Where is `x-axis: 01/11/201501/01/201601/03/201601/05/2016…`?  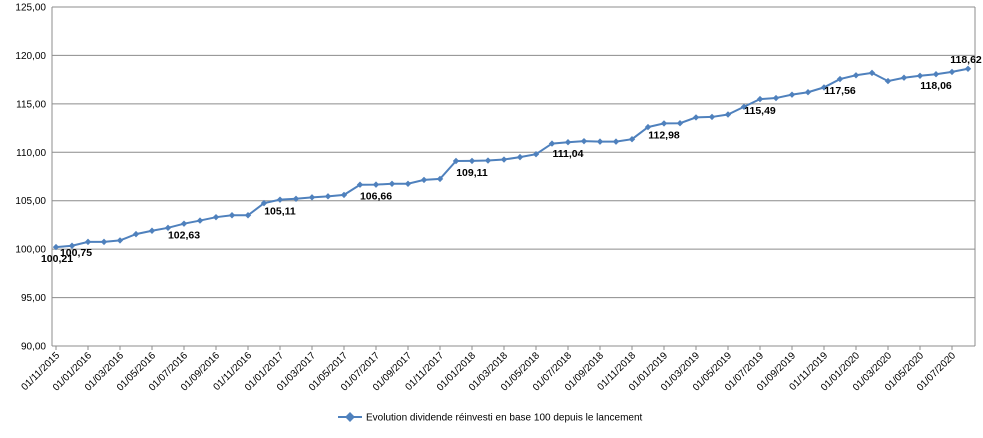
x-axis: 01/11/201501/01/201601/03/201601/05/2016… is located at coordinates (488, 370).